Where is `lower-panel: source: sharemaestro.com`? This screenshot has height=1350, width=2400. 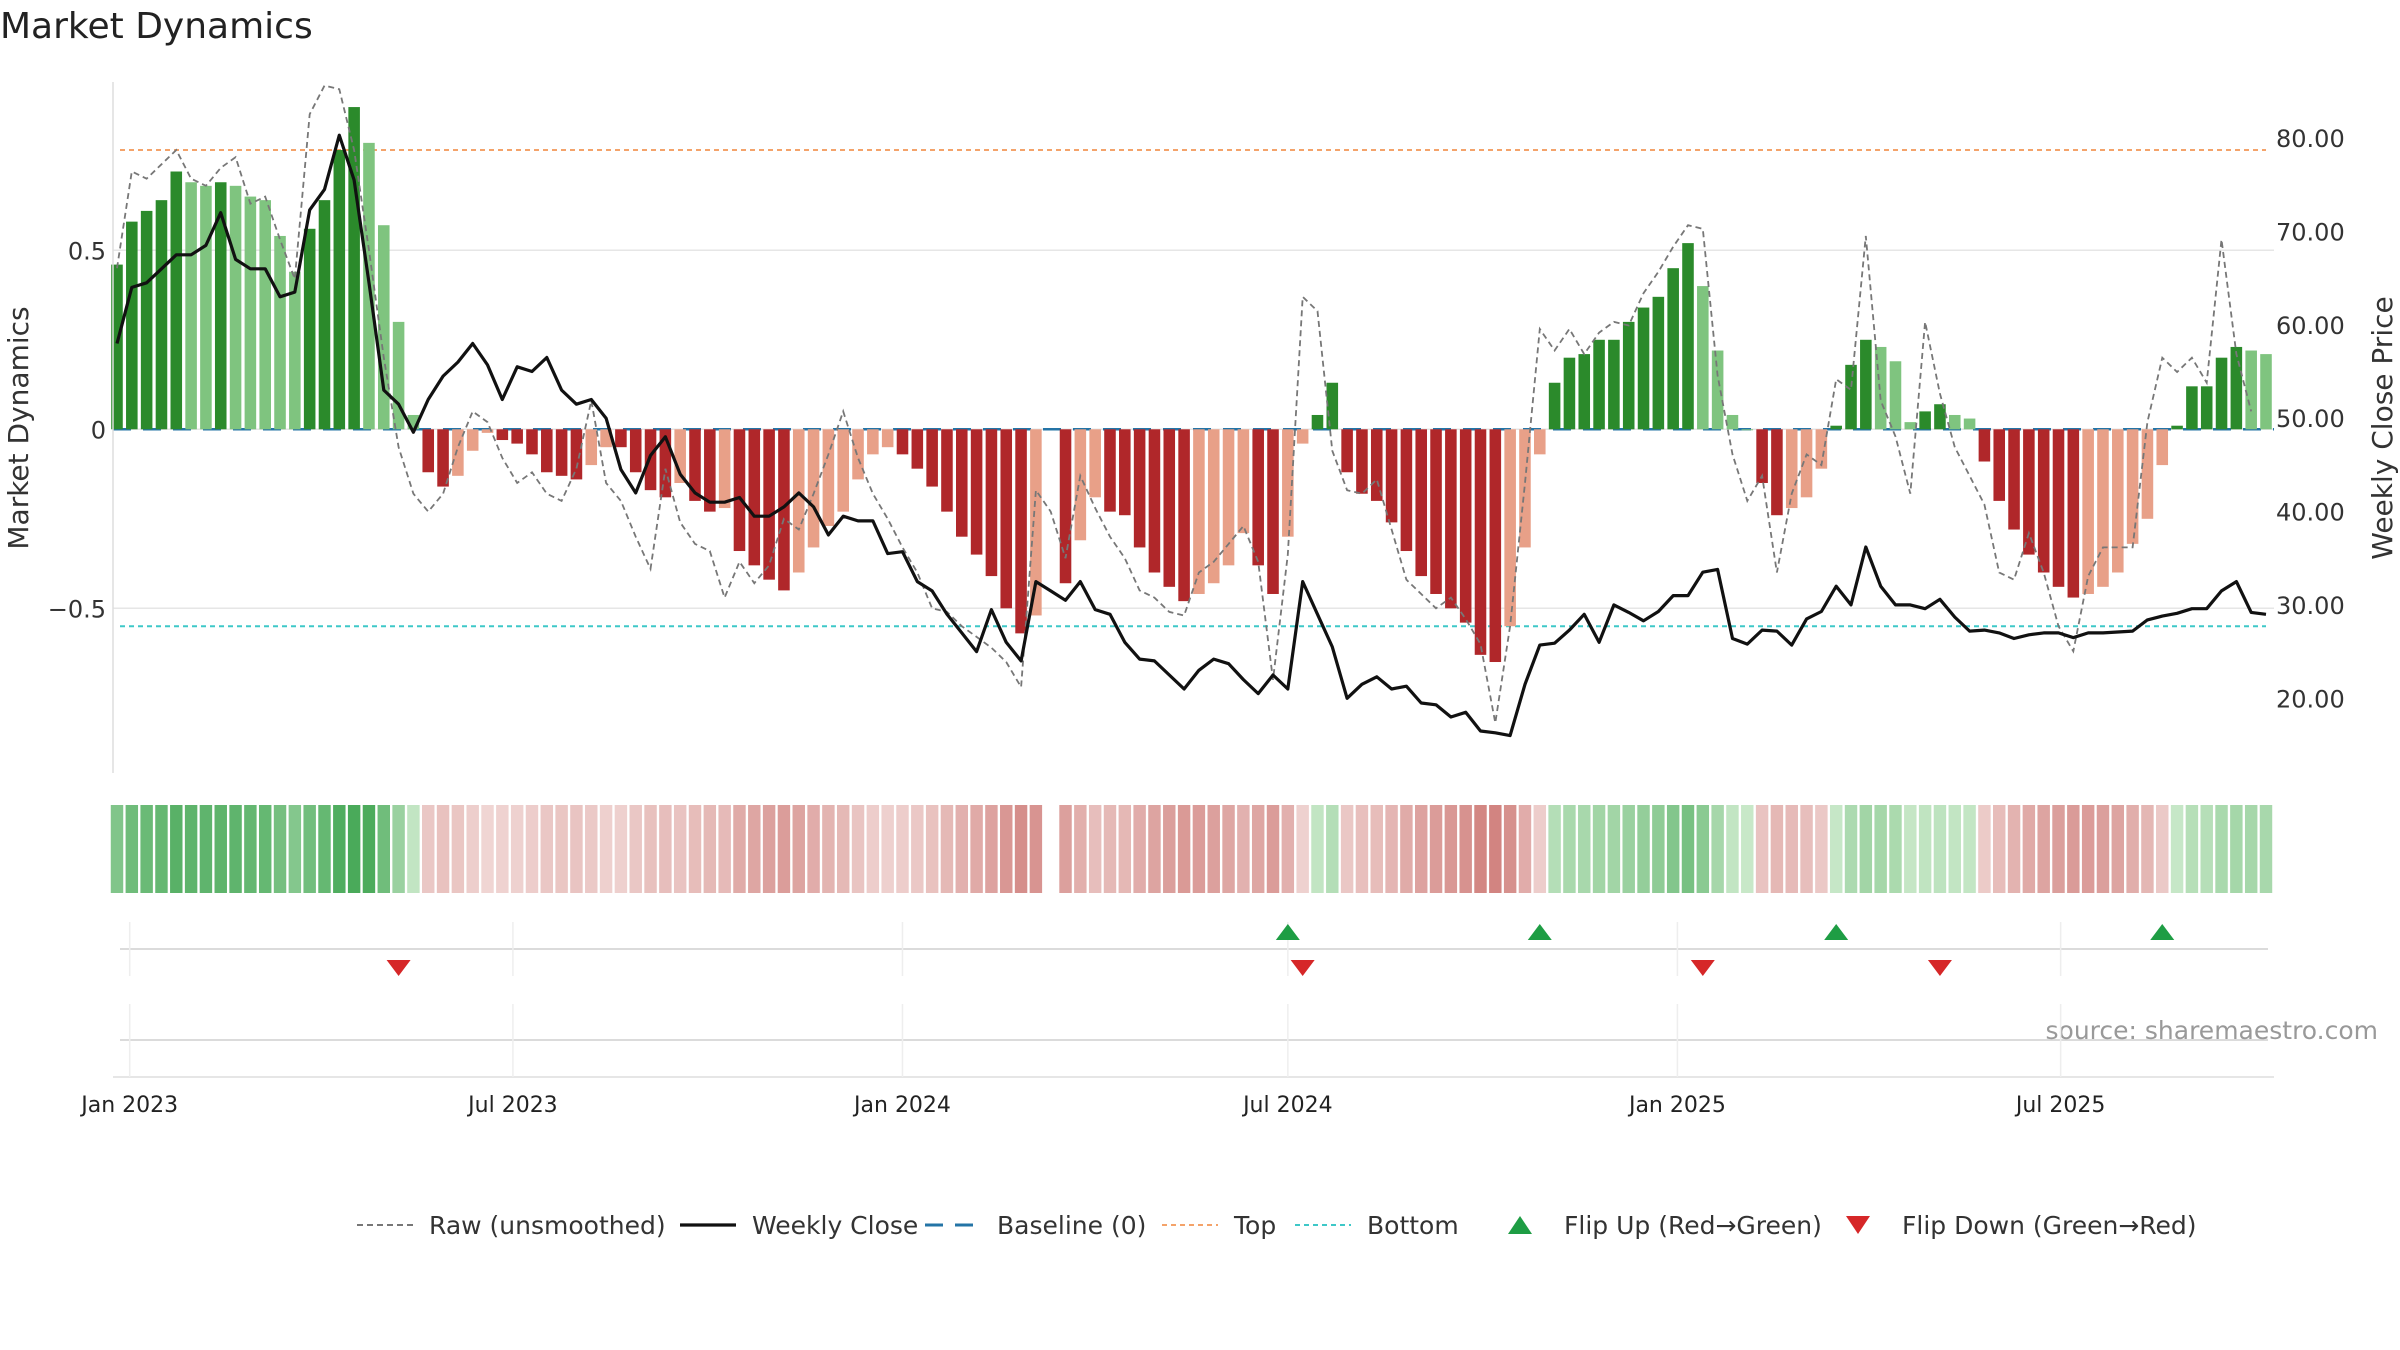
lower-panel: source: sharemaestro.com is located at coordinates (1245, 1041).